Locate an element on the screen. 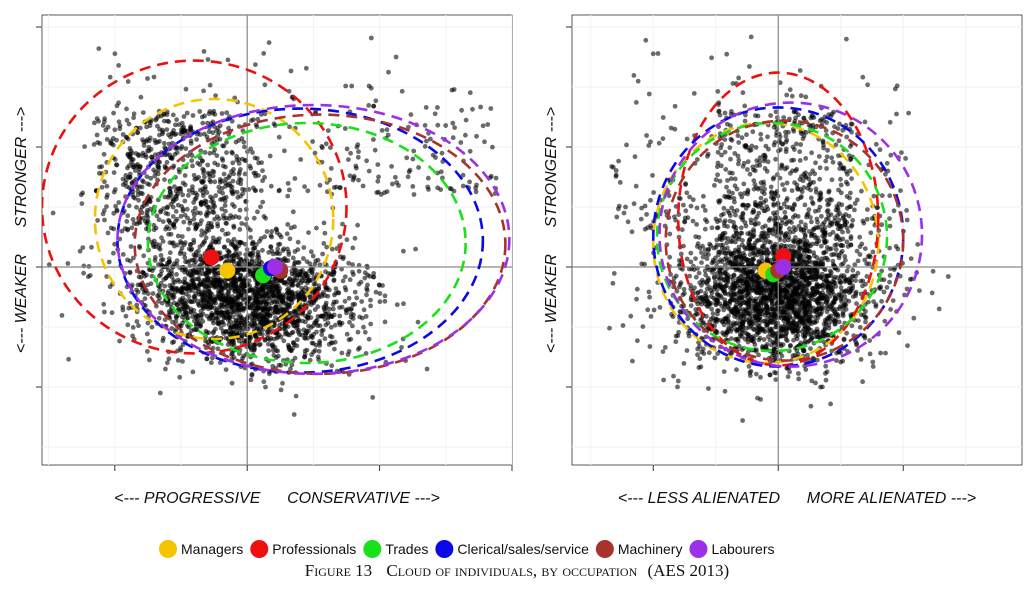 This screenshot has width=1035, height=590. y-axis-label: <--- WEAKER STRONGER ---> is located at coordinates (21, 230).